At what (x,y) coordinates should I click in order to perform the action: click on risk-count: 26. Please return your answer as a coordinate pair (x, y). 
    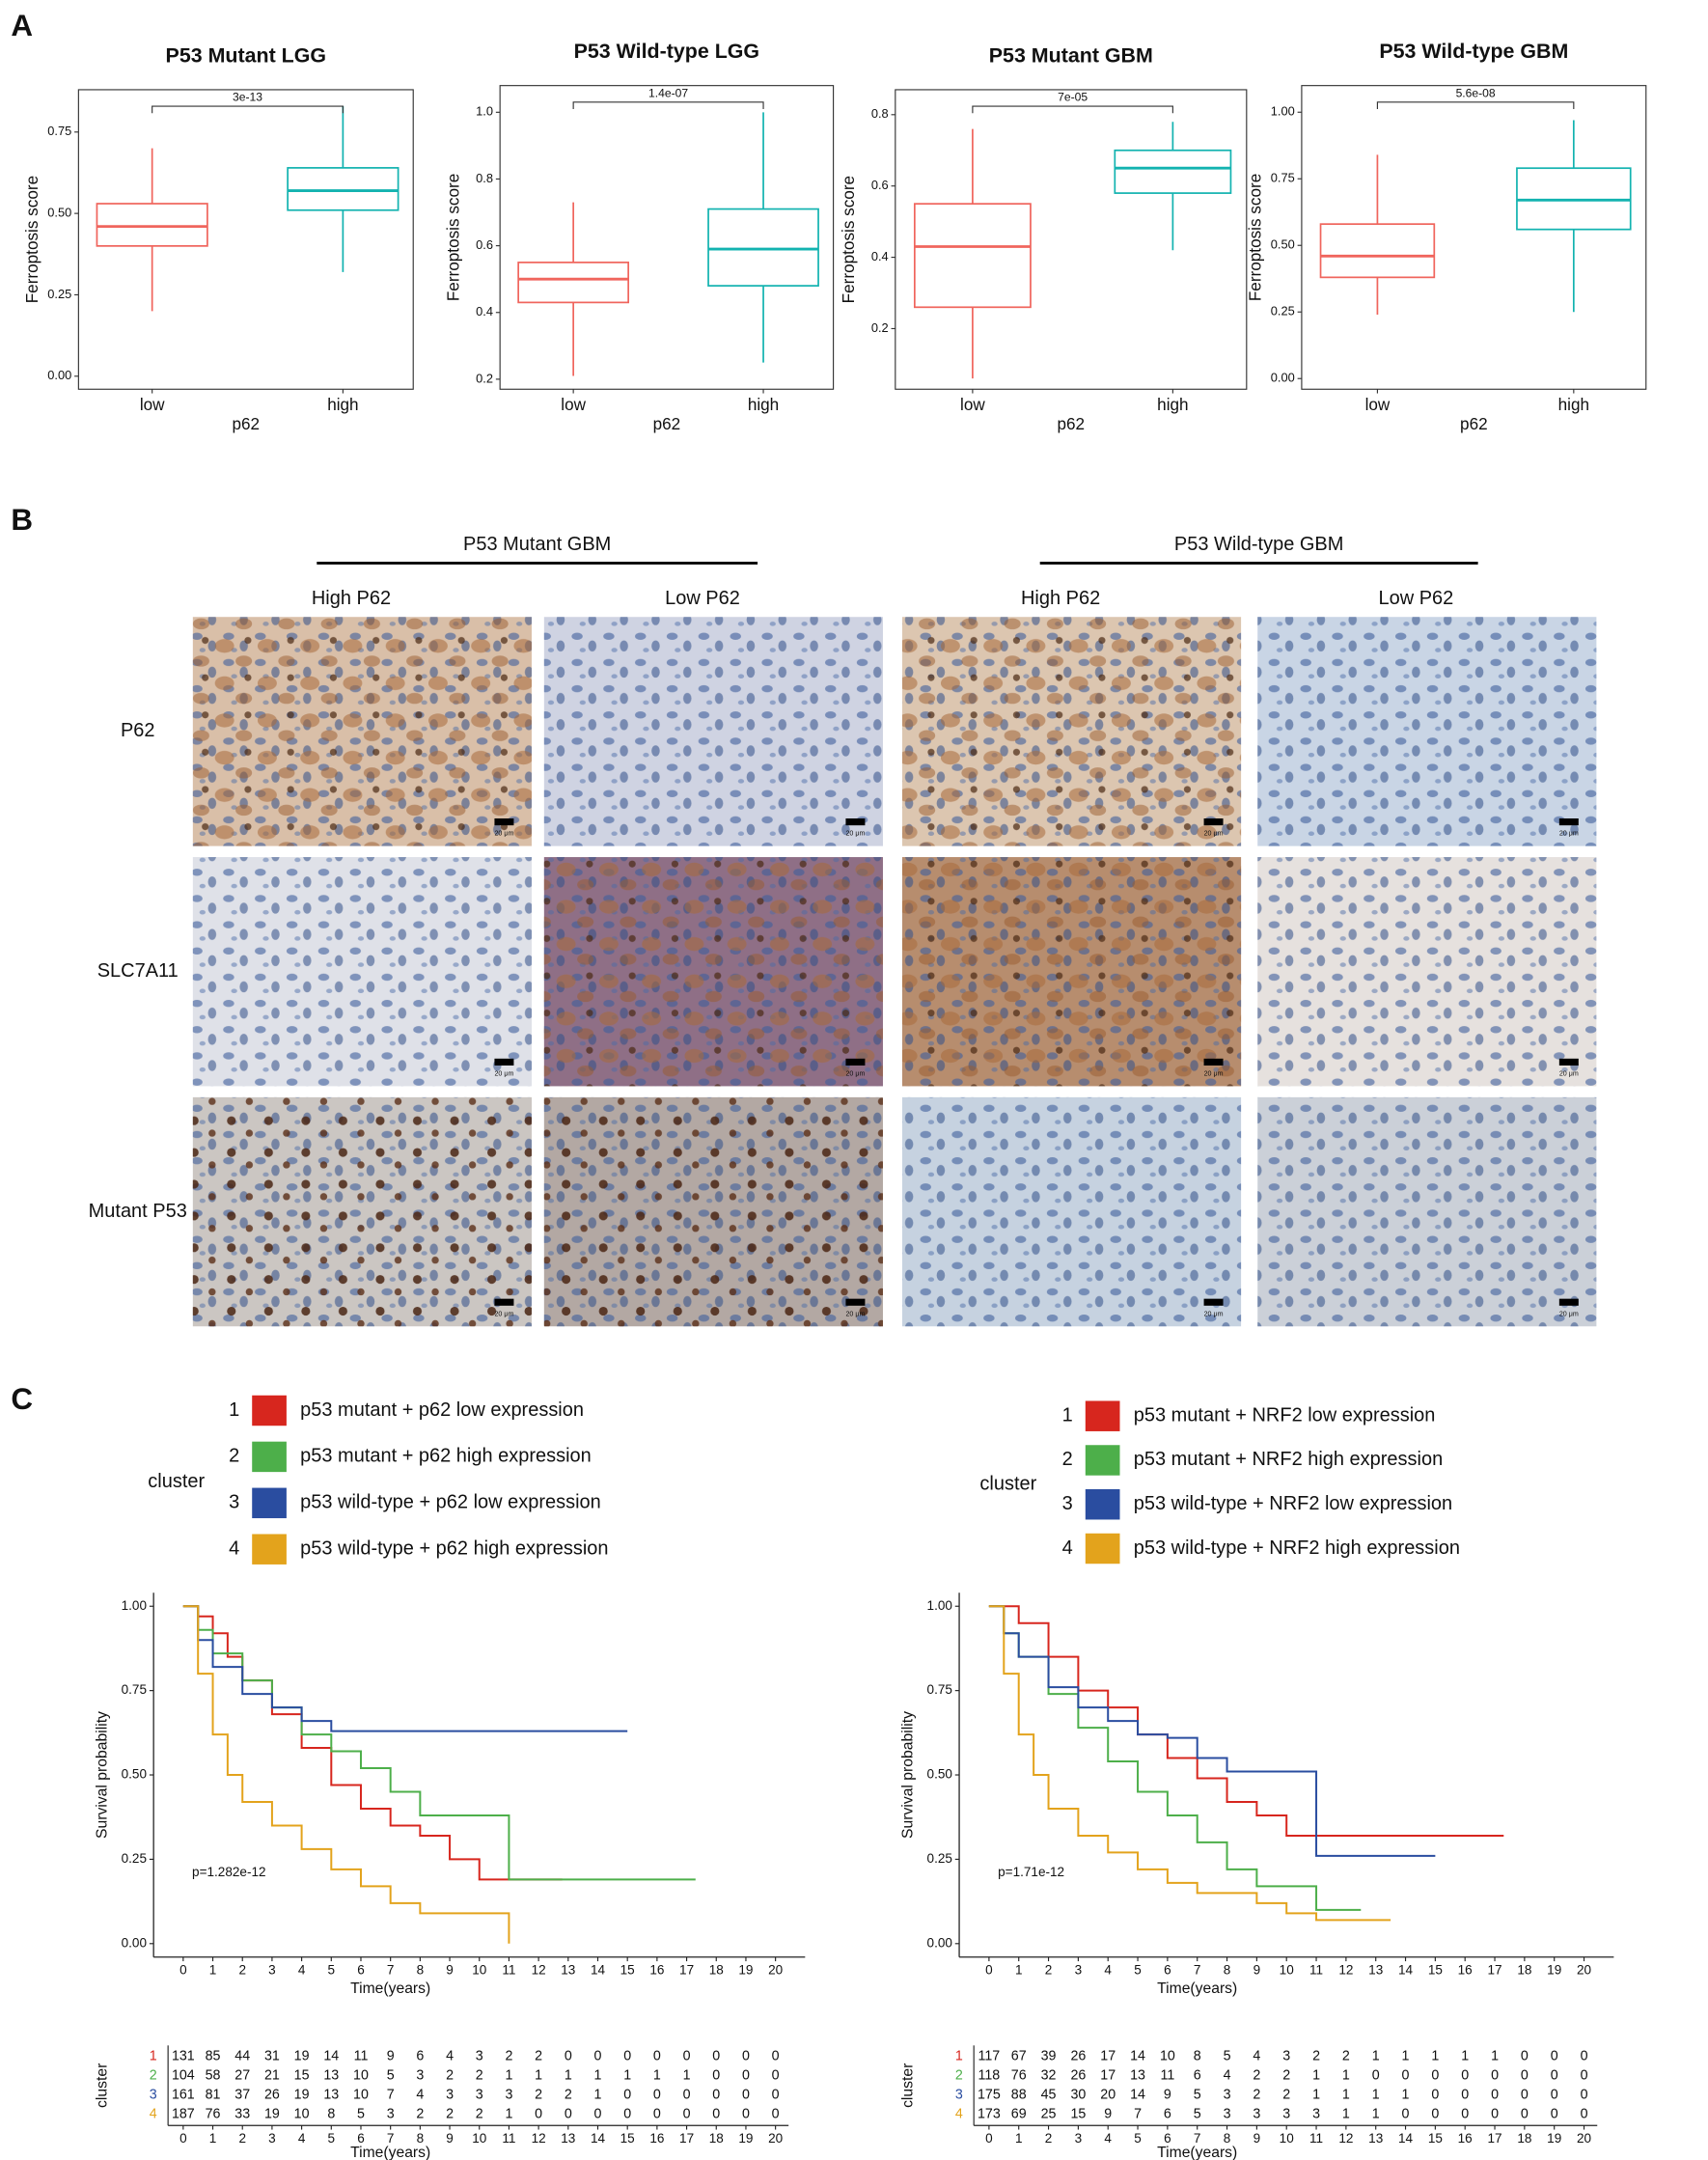
    Looking at the image, I should click on (272, 2095).